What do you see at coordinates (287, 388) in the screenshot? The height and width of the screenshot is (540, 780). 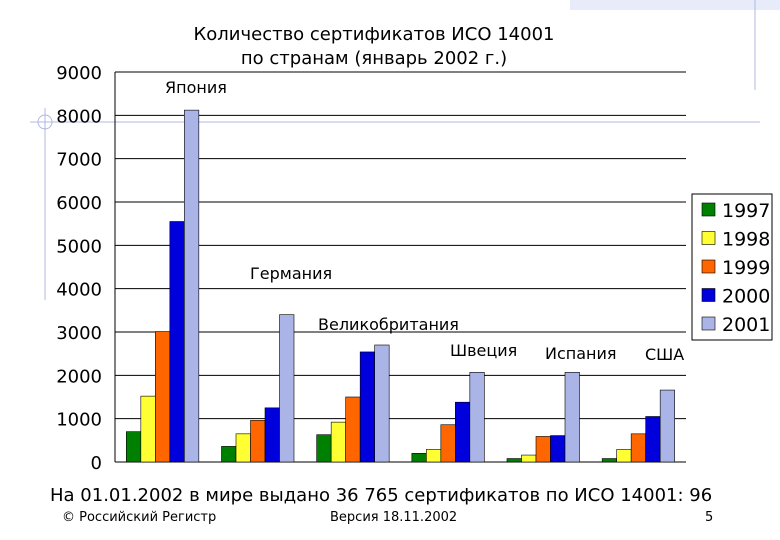 I see `bar-1-2001` at bounding box center [287, 388].